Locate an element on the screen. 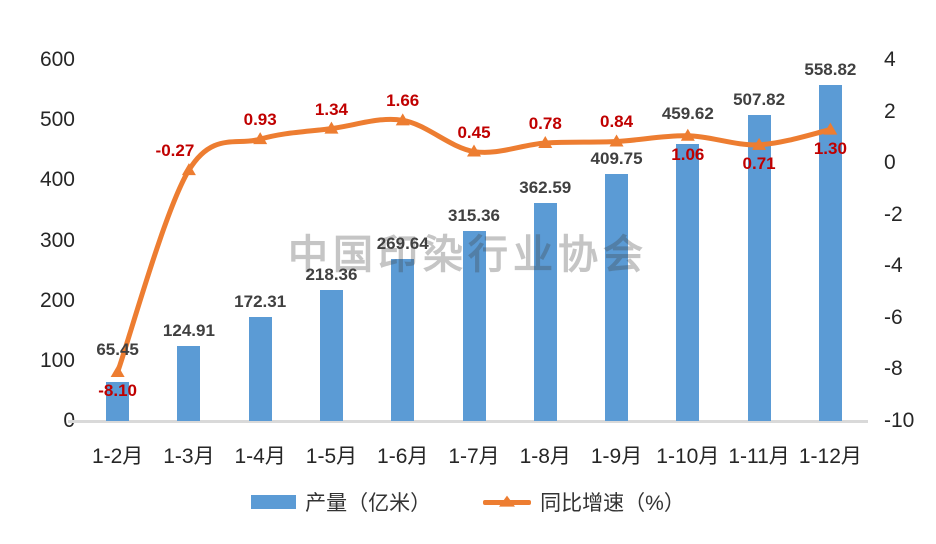 This screenshot has height=544, width=936. right-axis-tick: -2 is located at coordinates (893, 214).